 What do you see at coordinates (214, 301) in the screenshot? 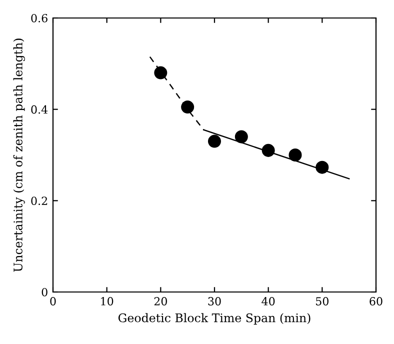
I see `x-tick-label: 30` at bounding box center [214, 301].